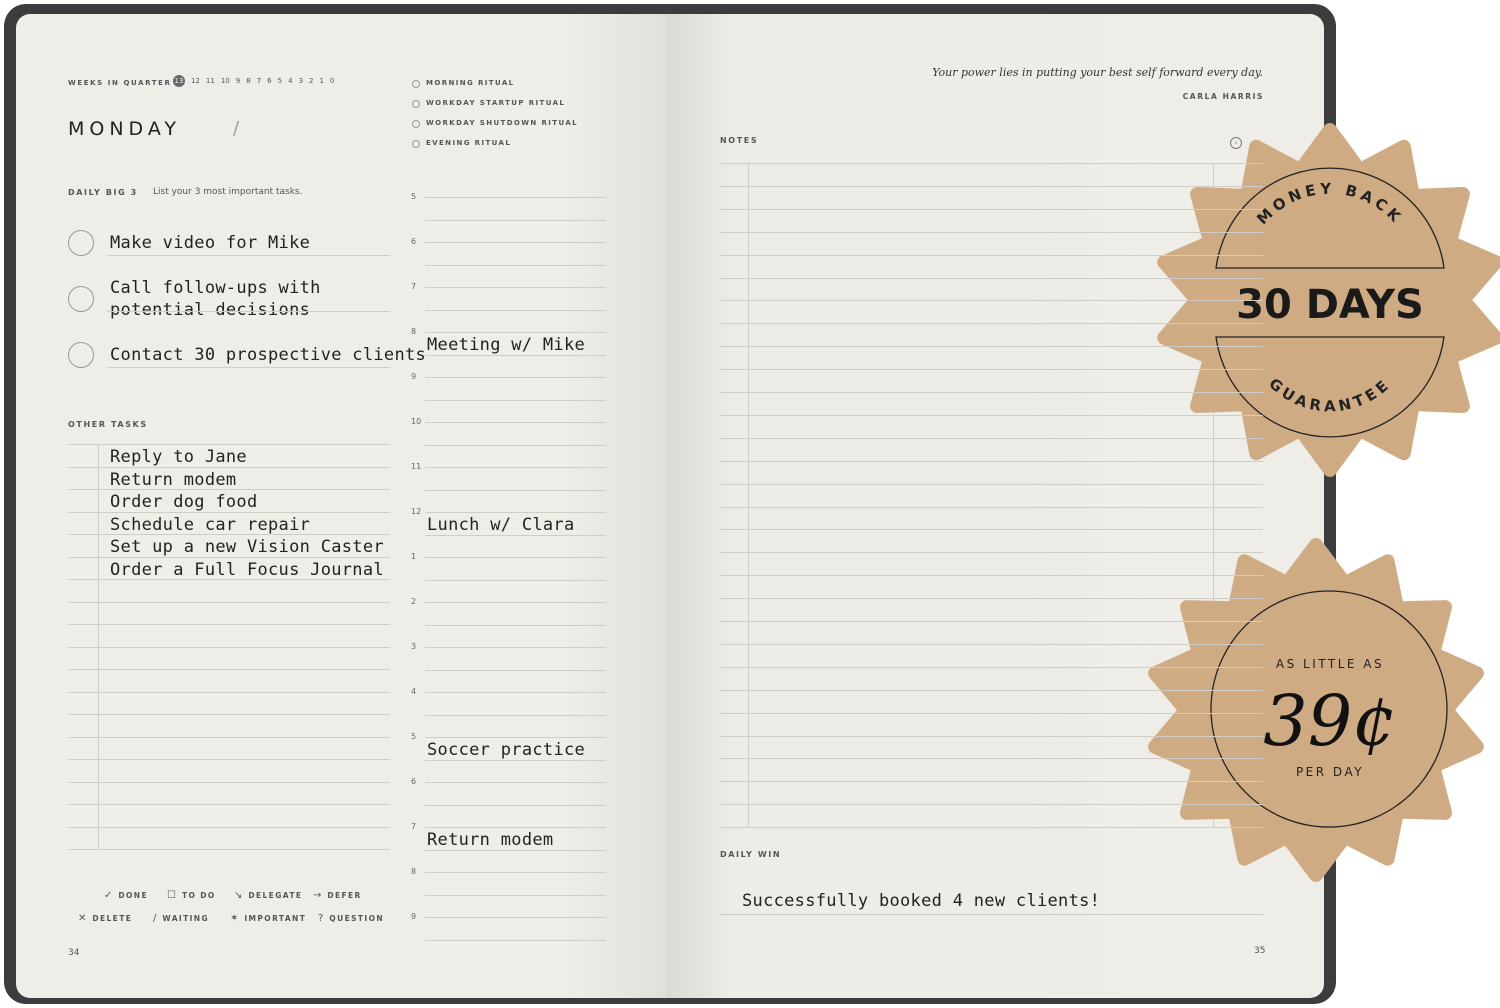 Image resolution: width=1500 pixels, height=1008 pixels. What do you see at coordinates (506, 750) in the screenshot?
I see `schedule-entry: Soccer practice` at bounding box center [506, 750].